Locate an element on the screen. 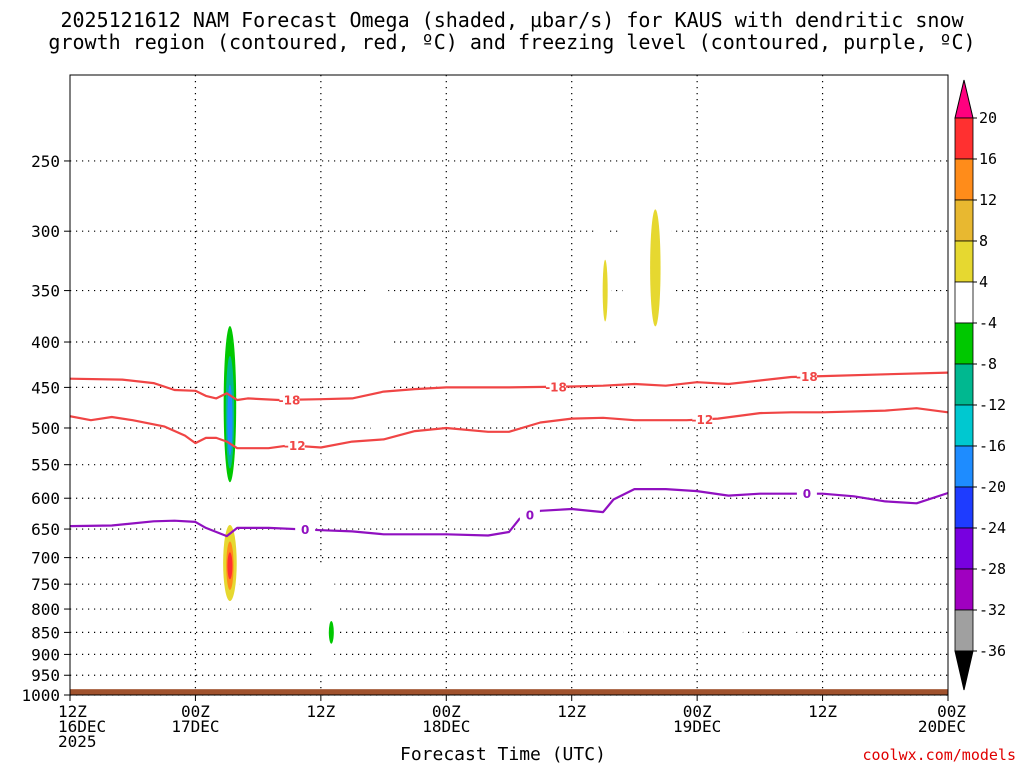  colorbar-label: 16 is located at coordinates (988, 159).